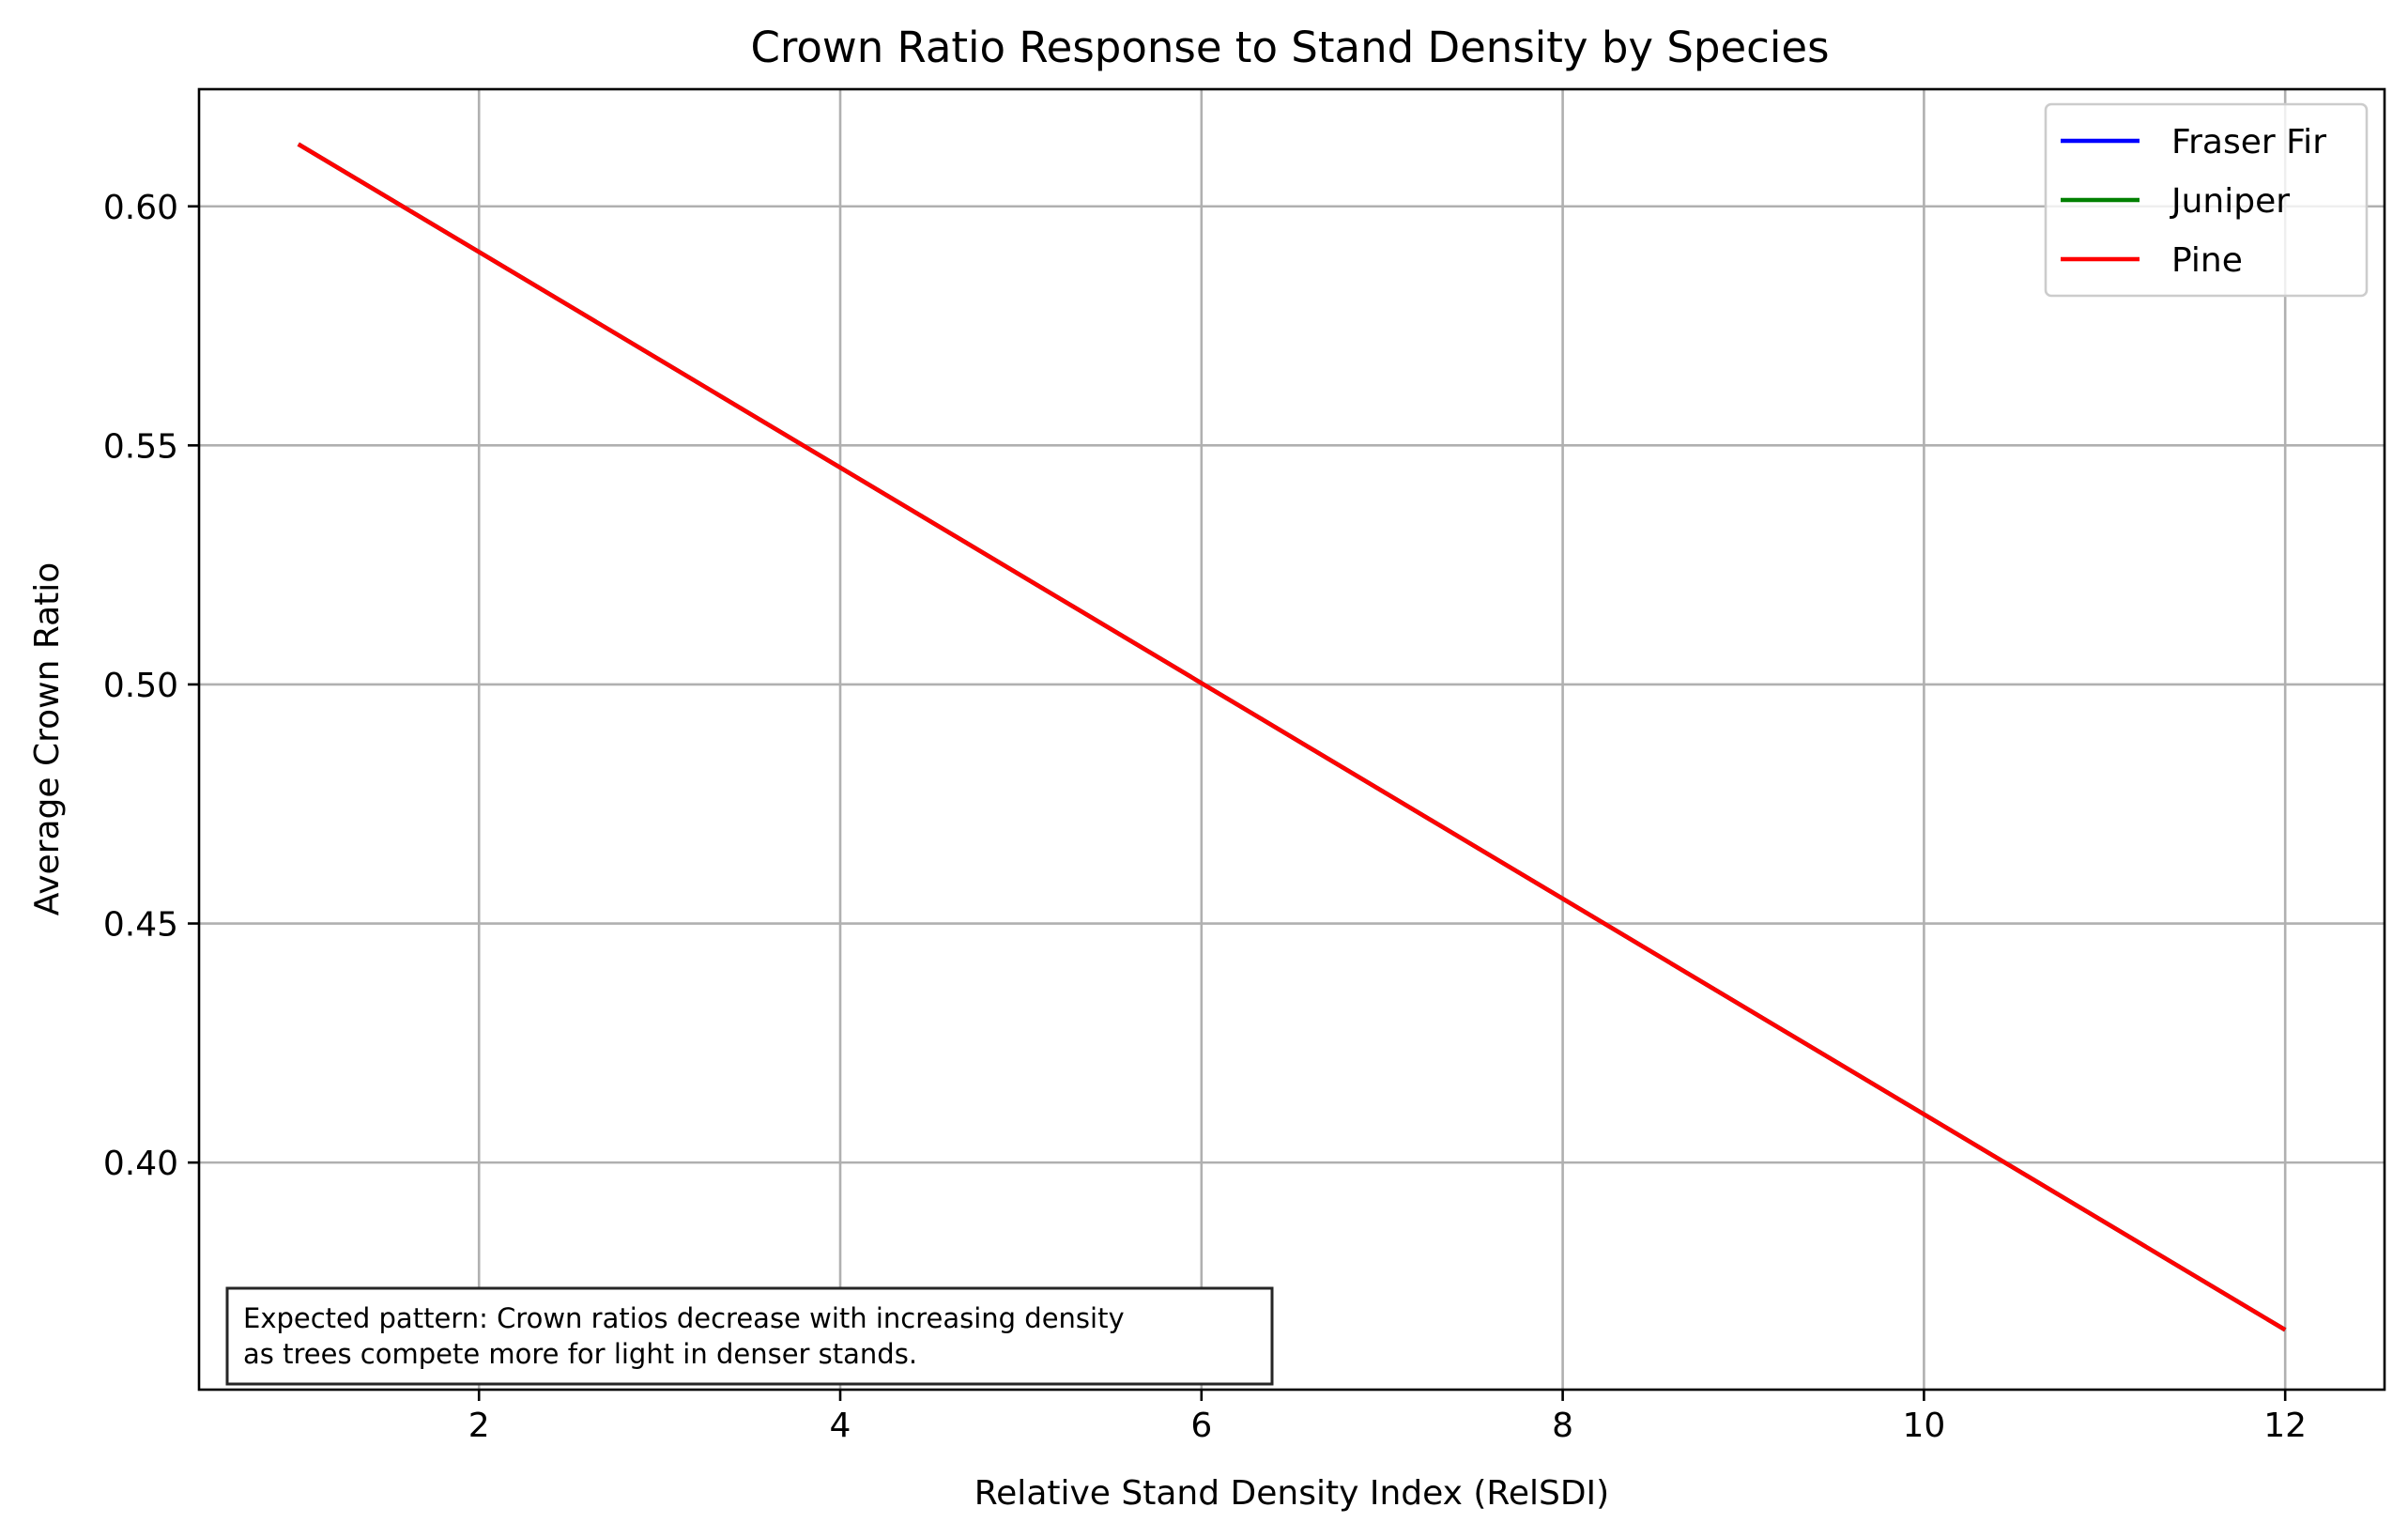  What do you see at coordinates (47, 739) in the screenshot?
I see `y-axis-label: Average Crown Ratio` at bounding box center [47, 739].